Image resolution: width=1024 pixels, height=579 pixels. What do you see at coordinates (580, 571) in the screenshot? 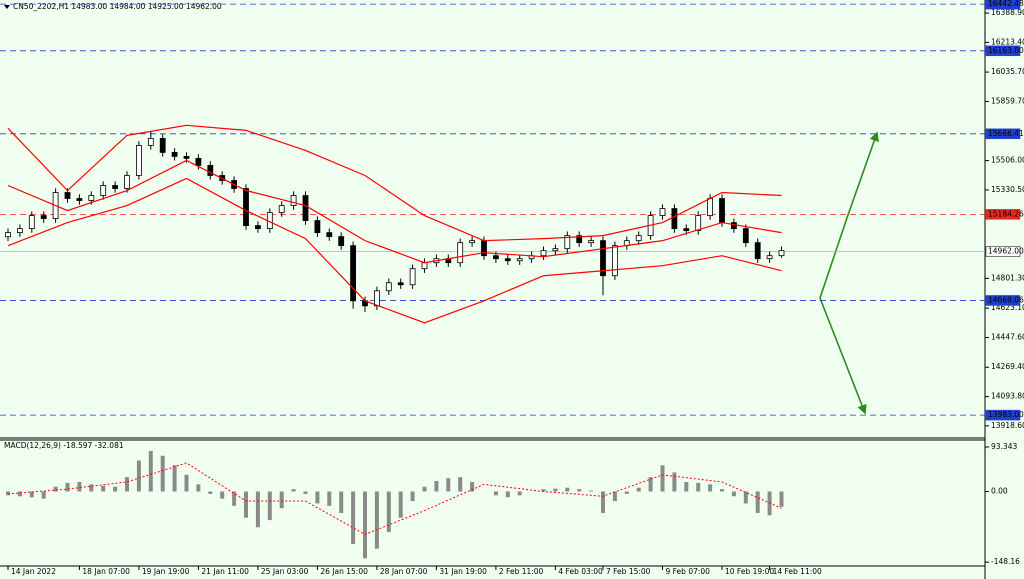
I see `x-tick-label: 4 Feb 03:00` at bounding box center [580, 571].